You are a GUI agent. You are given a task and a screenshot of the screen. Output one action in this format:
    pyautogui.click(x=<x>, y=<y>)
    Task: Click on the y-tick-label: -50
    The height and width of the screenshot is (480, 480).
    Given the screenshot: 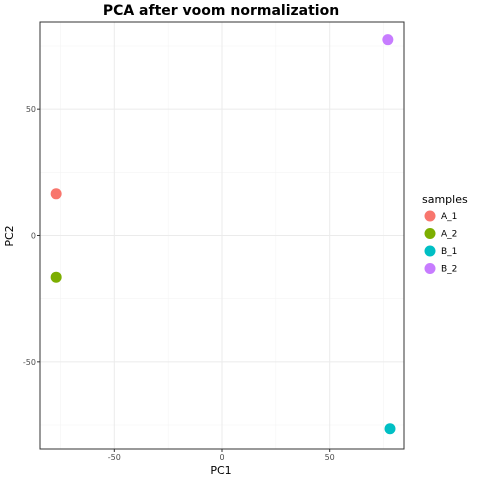 What is the action you would take?
    pyautogui.click(x=29, y=362)
    